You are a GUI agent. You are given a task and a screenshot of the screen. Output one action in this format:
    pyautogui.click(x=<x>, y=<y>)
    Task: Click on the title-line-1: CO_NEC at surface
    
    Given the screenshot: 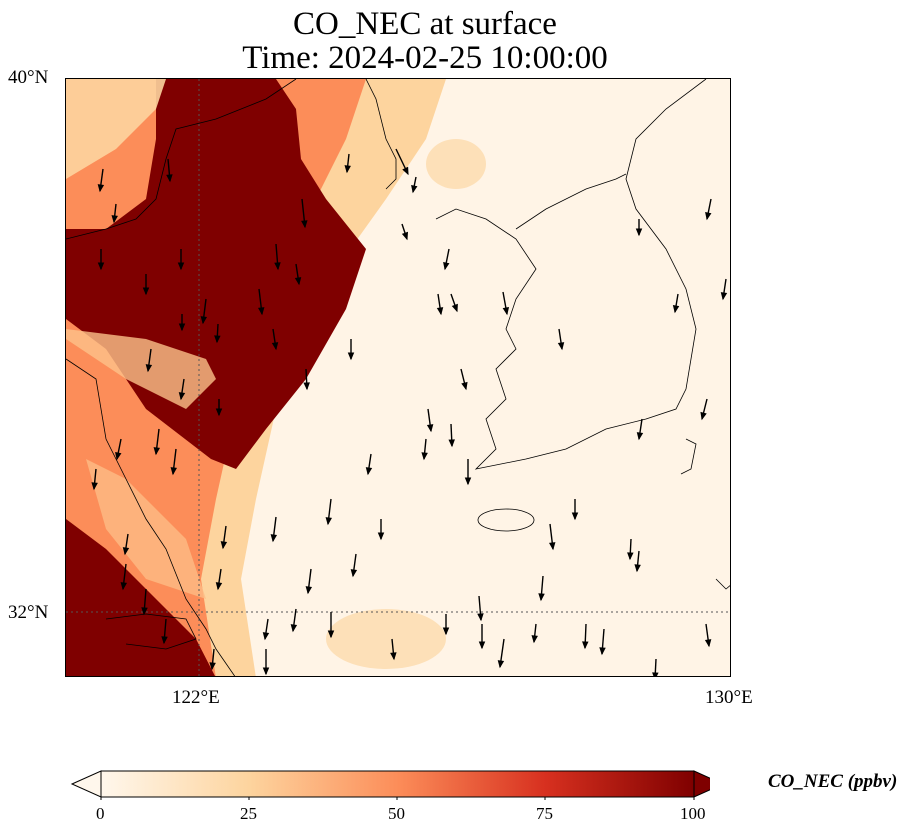 What is the action you would take?
    pyautogui.click(x=425, y=24)
    